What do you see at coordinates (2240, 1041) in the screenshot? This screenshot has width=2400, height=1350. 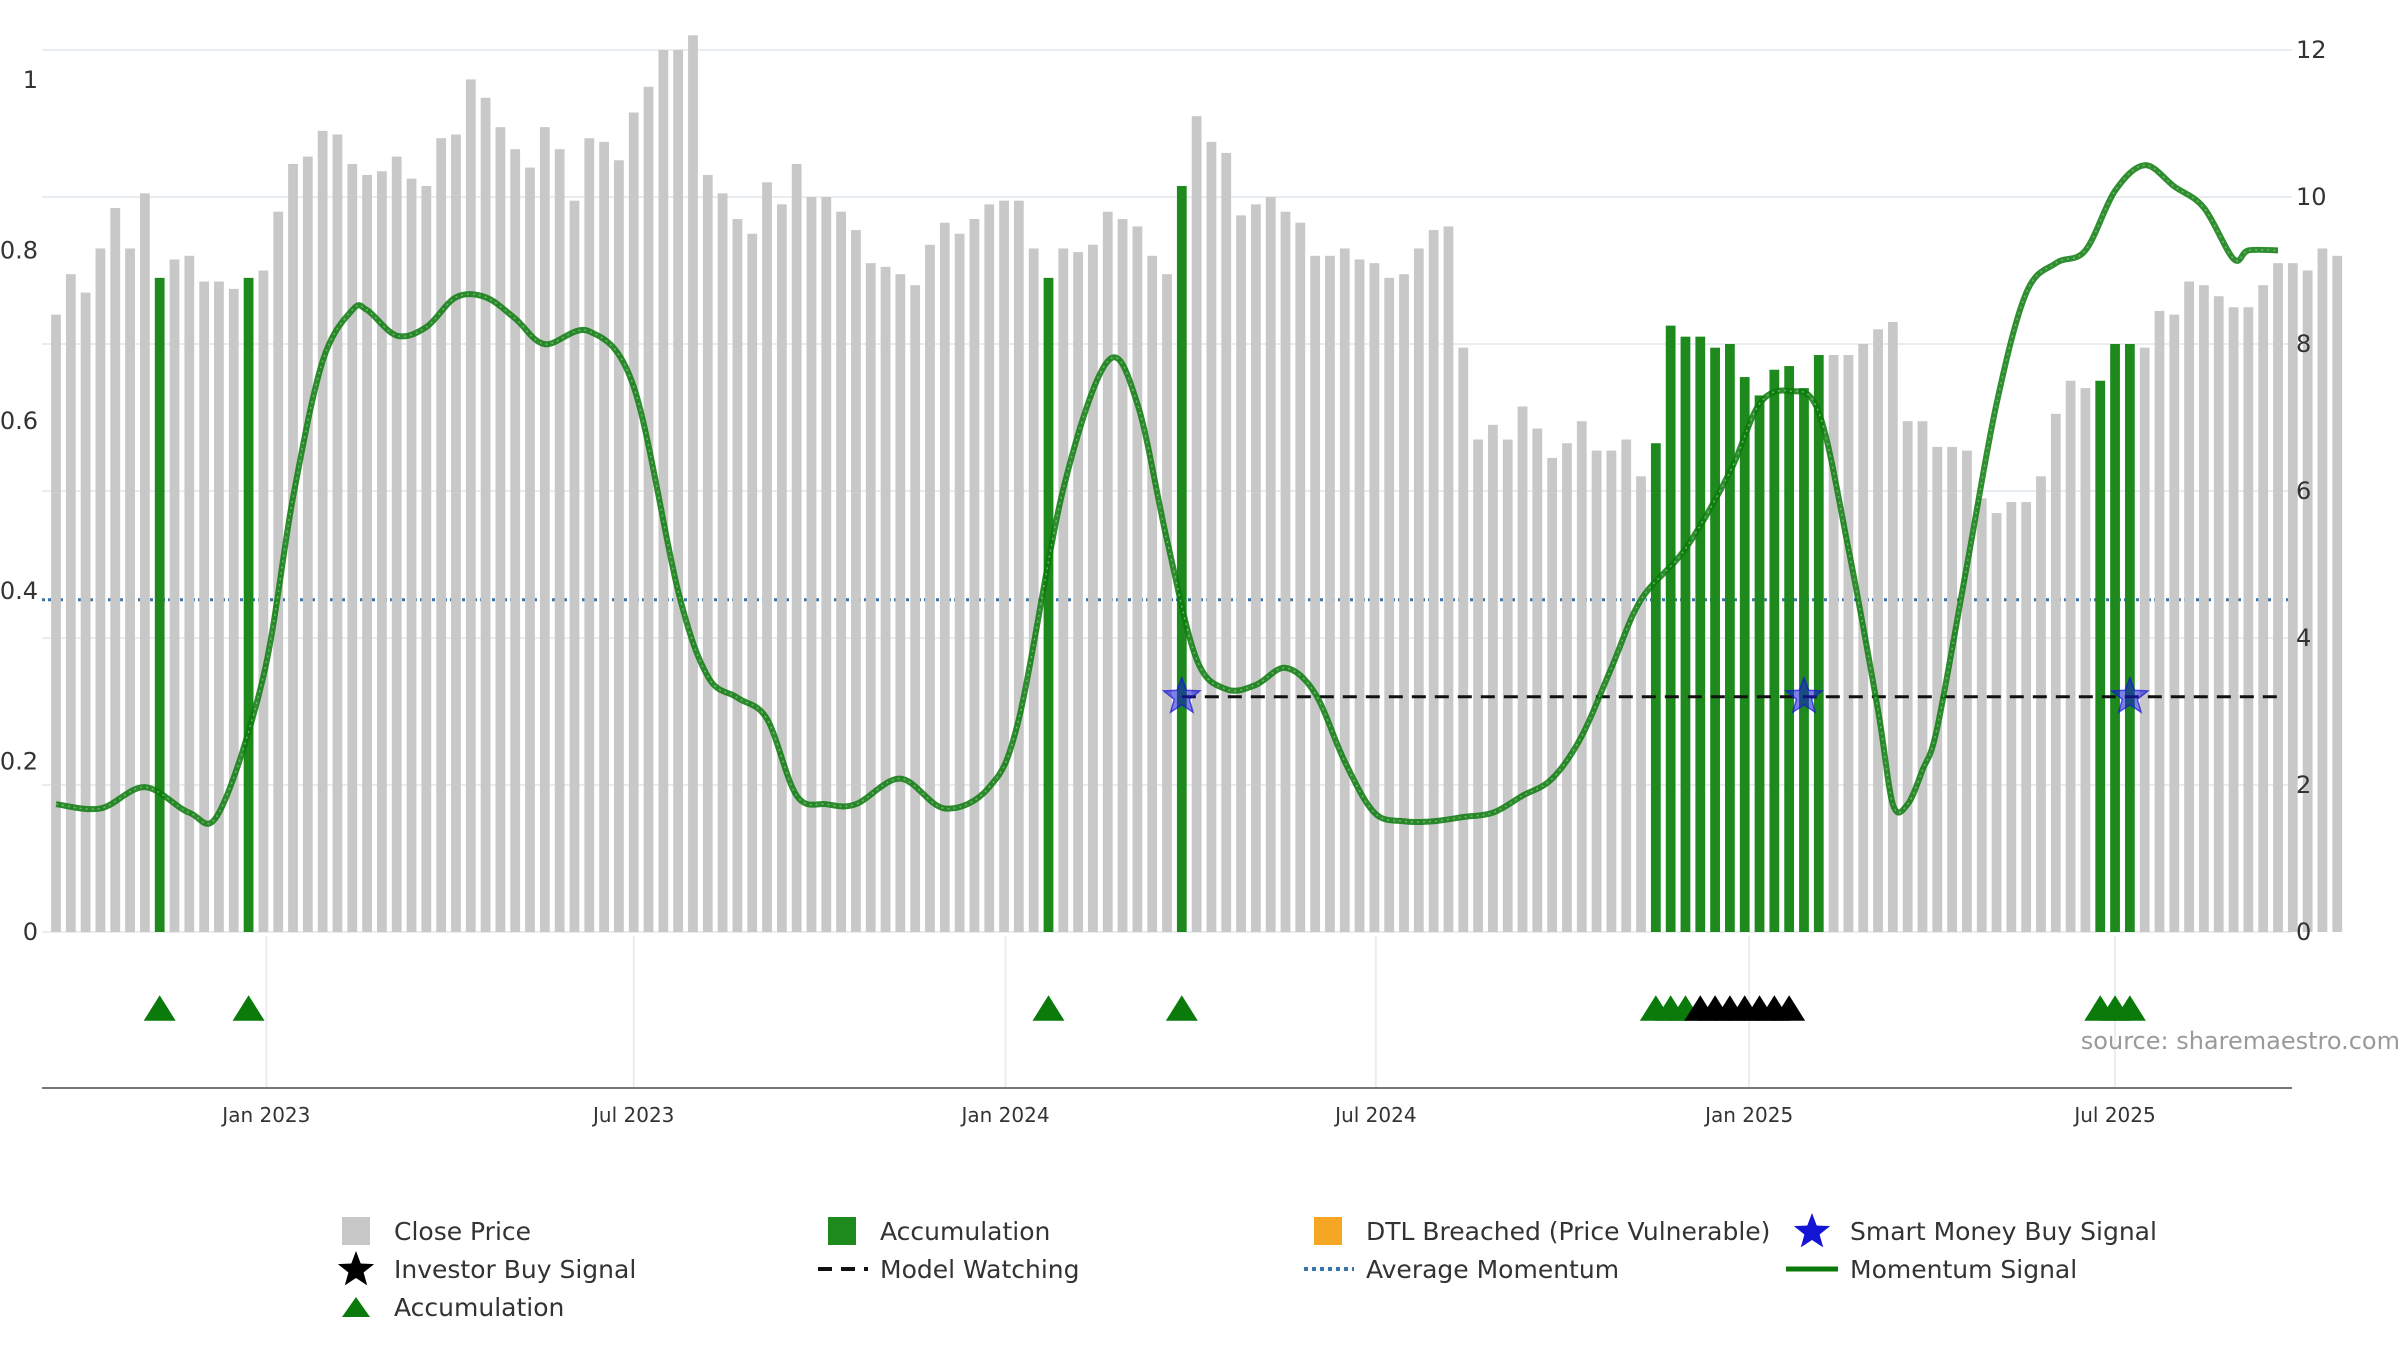 I see `source-label: source: sharemaestro.com` at bounding box center [2240, 1041].